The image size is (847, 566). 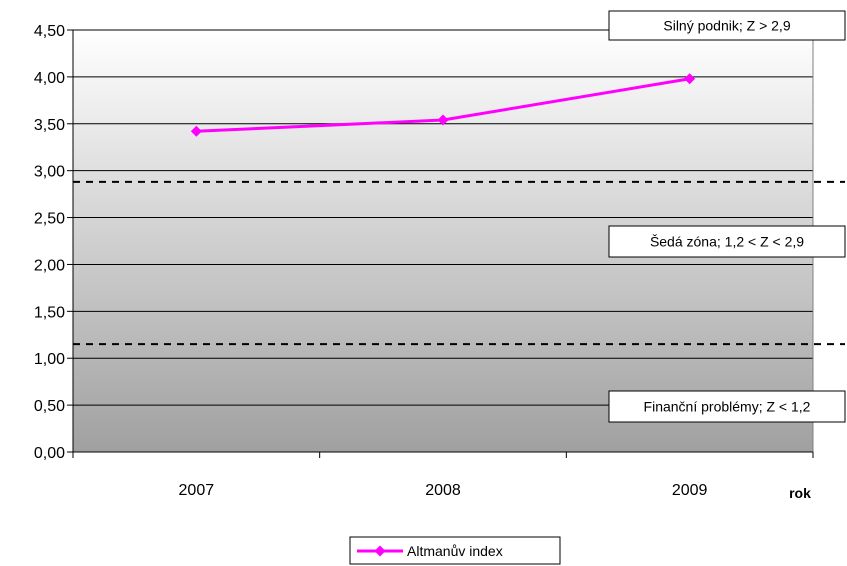 What do you see at coordinates (49, 172) in the screenshot?
I see `y-tick-label: 3,00` at bounding box center [49, 172].